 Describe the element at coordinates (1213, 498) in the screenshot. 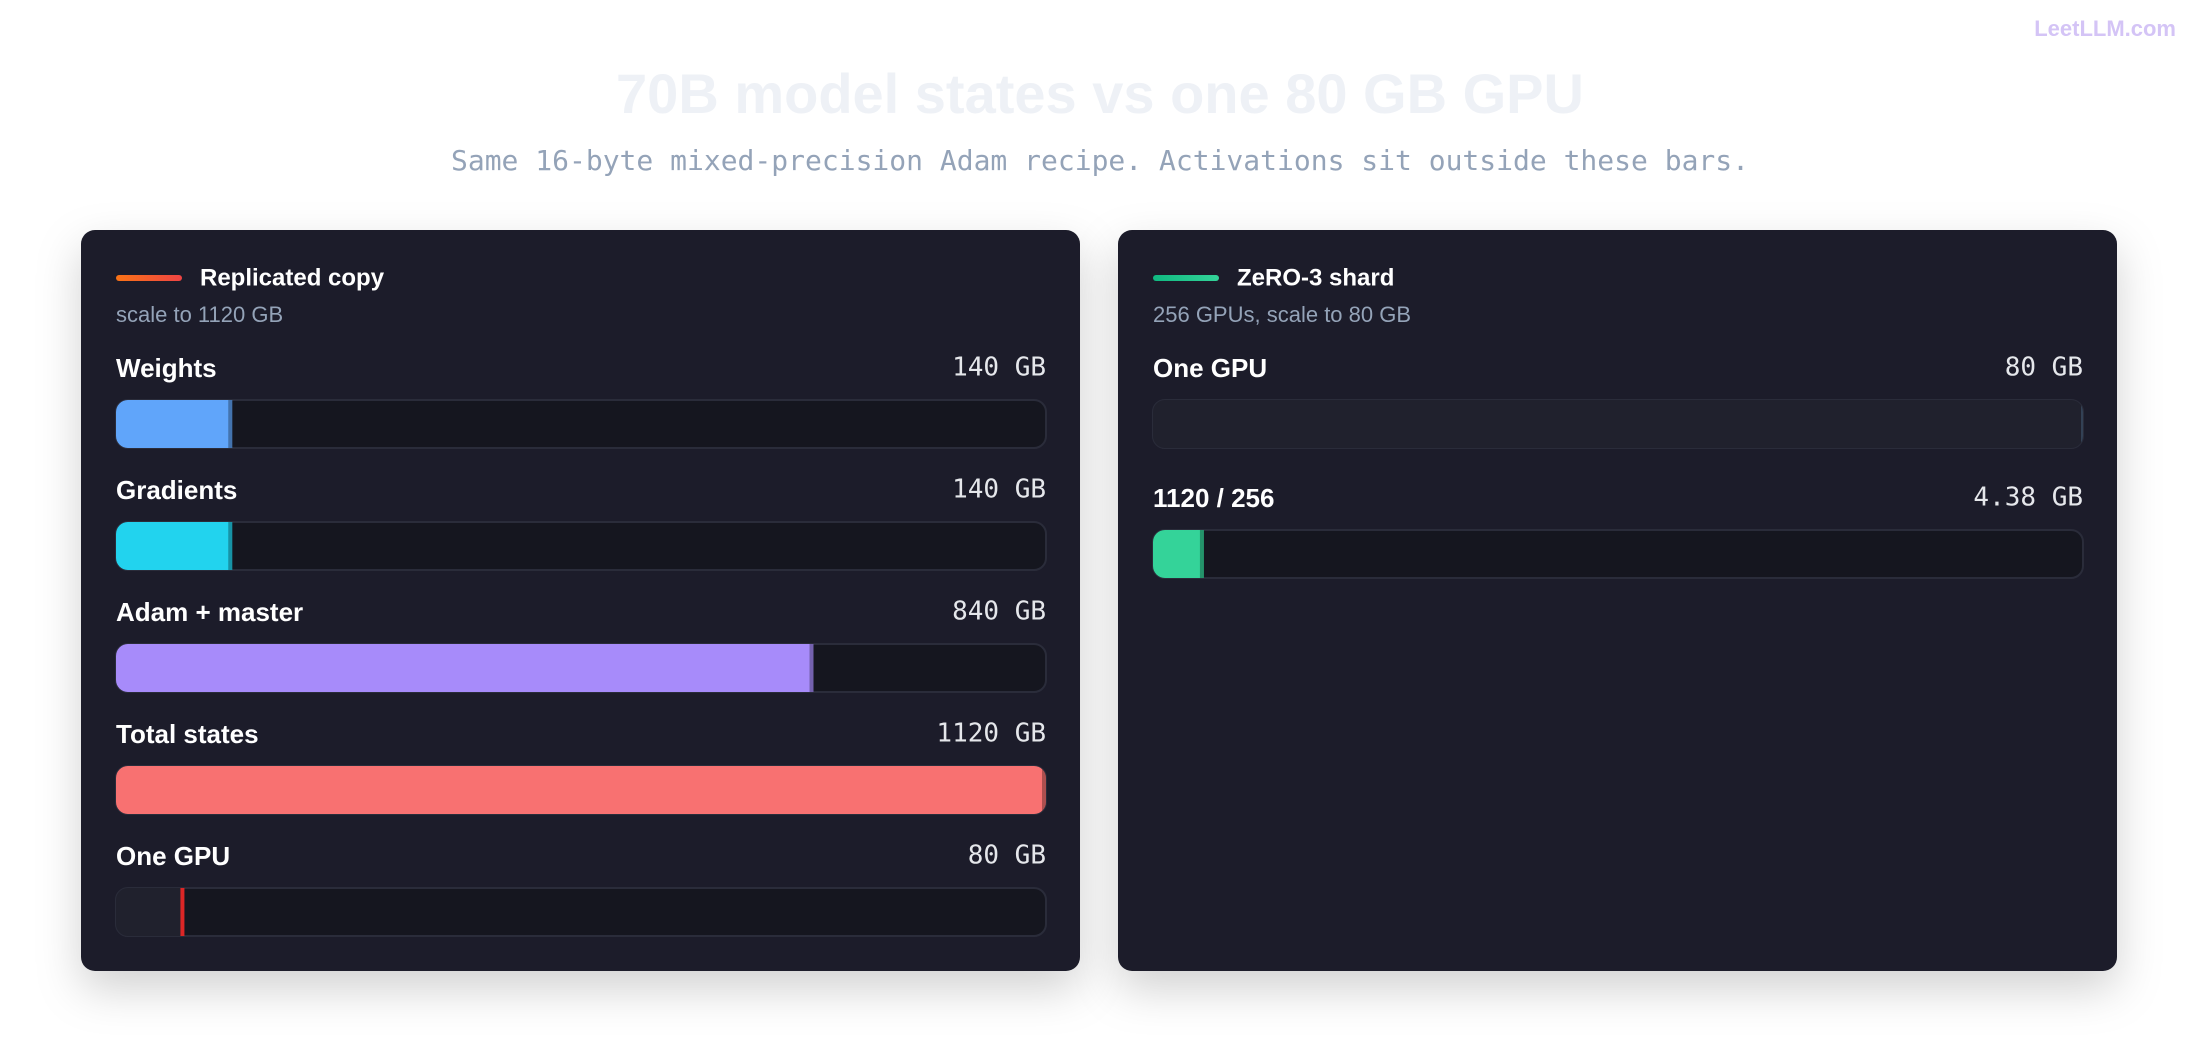

I see `bar-label: 1120 / 256` at that location.